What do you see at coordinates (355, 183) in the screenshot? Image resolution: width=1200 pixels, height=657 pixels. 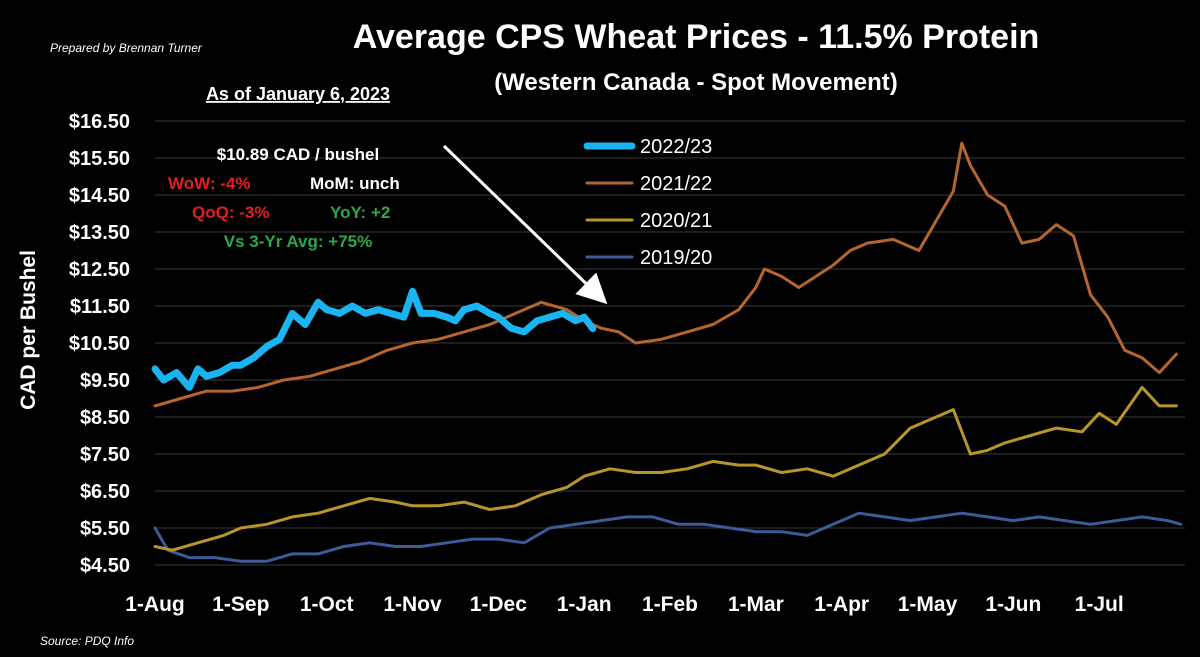 I see `mom-change: MoM: unch` at bounding box center [355, 183].